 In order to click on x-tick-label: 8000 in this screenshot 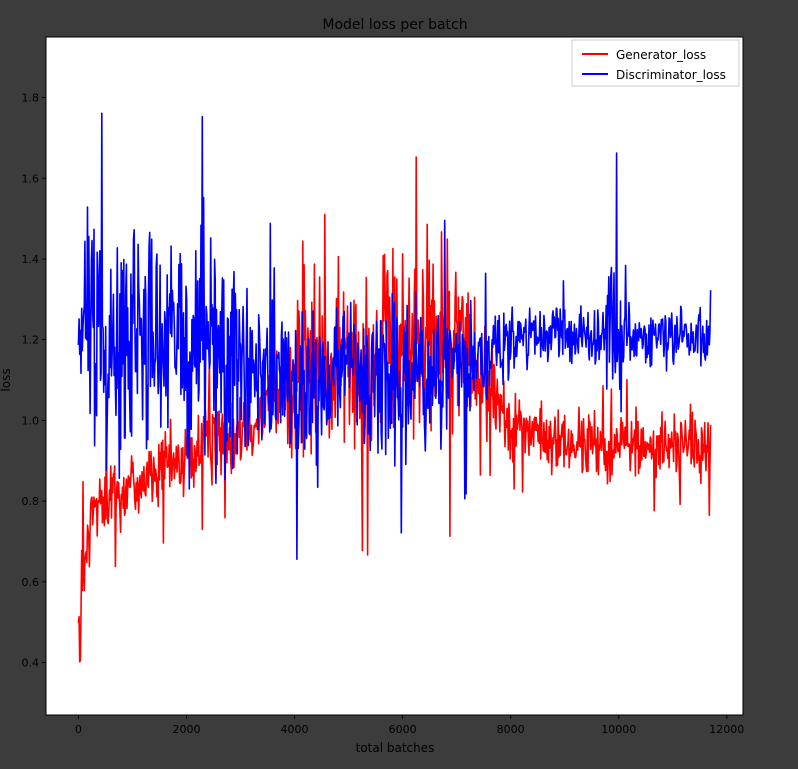, I will do `click(511, 729)`.